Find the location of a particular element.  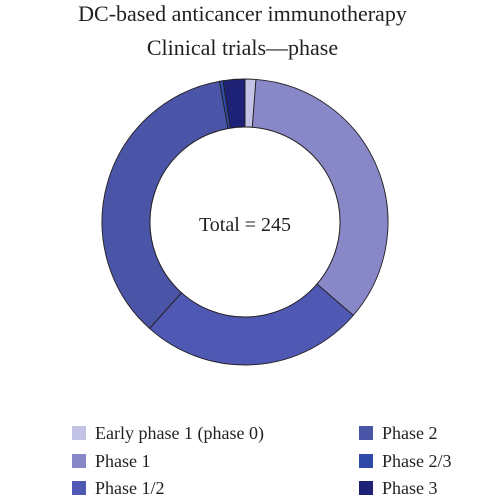

chart-subtitle: Clinical trials—phase is located at coordinates (242, 47).